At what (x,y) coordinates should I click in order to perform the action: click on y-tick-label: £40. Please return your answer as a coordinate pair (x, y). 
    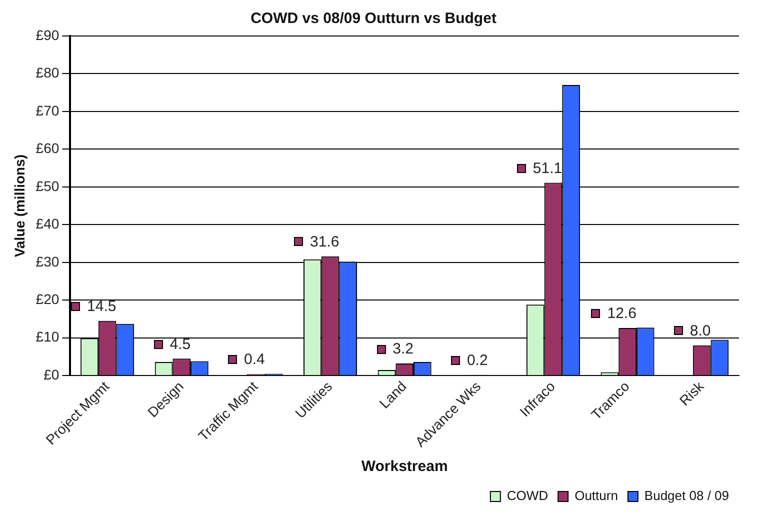
    Looking at the image, I should click on (48, 224).